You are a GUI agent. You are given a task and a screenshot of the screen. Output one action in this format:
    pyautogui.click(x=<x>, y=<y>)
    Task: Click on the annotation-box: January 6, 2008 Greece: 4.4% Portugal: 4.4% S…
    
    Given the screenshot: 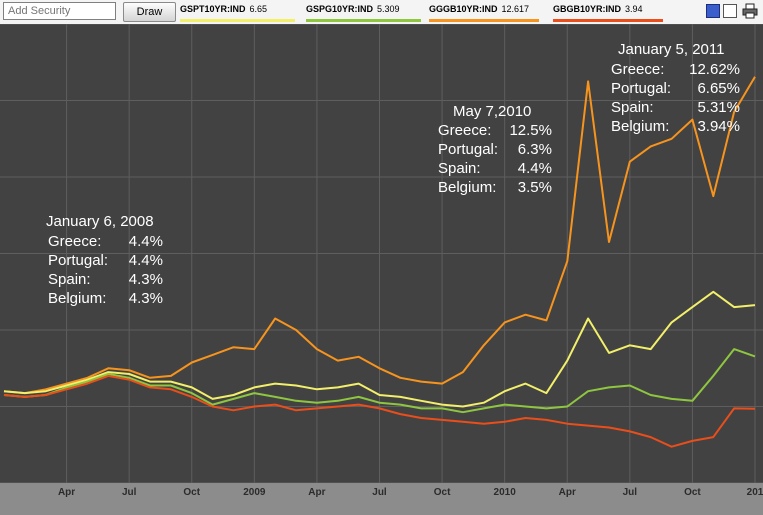 What is the action you would take?
    pyautogui.click(x=104, y=260)
    